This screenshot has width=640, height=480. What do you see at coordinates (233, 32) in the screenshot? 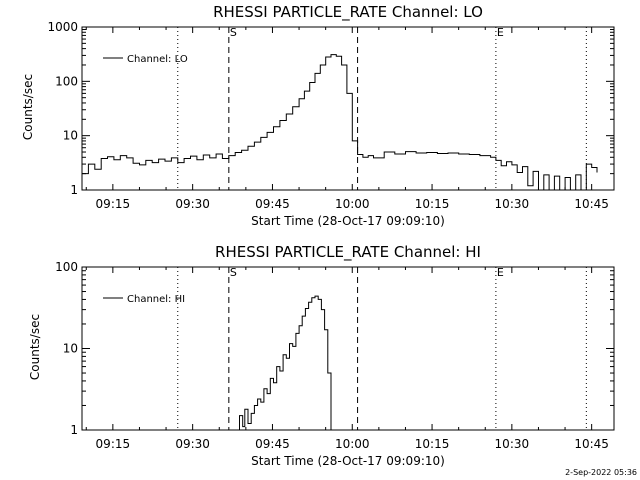
I see `marker-label-lo: S` at bounding box center [233, 32].